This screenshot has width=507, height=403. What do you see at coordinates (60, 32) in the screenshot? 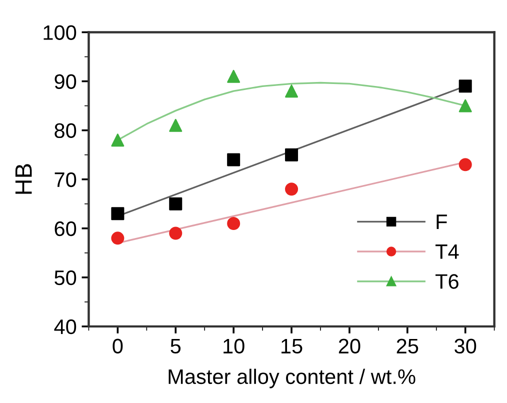
I see `y-tick-label: 100` at bounding box center [60, 32].